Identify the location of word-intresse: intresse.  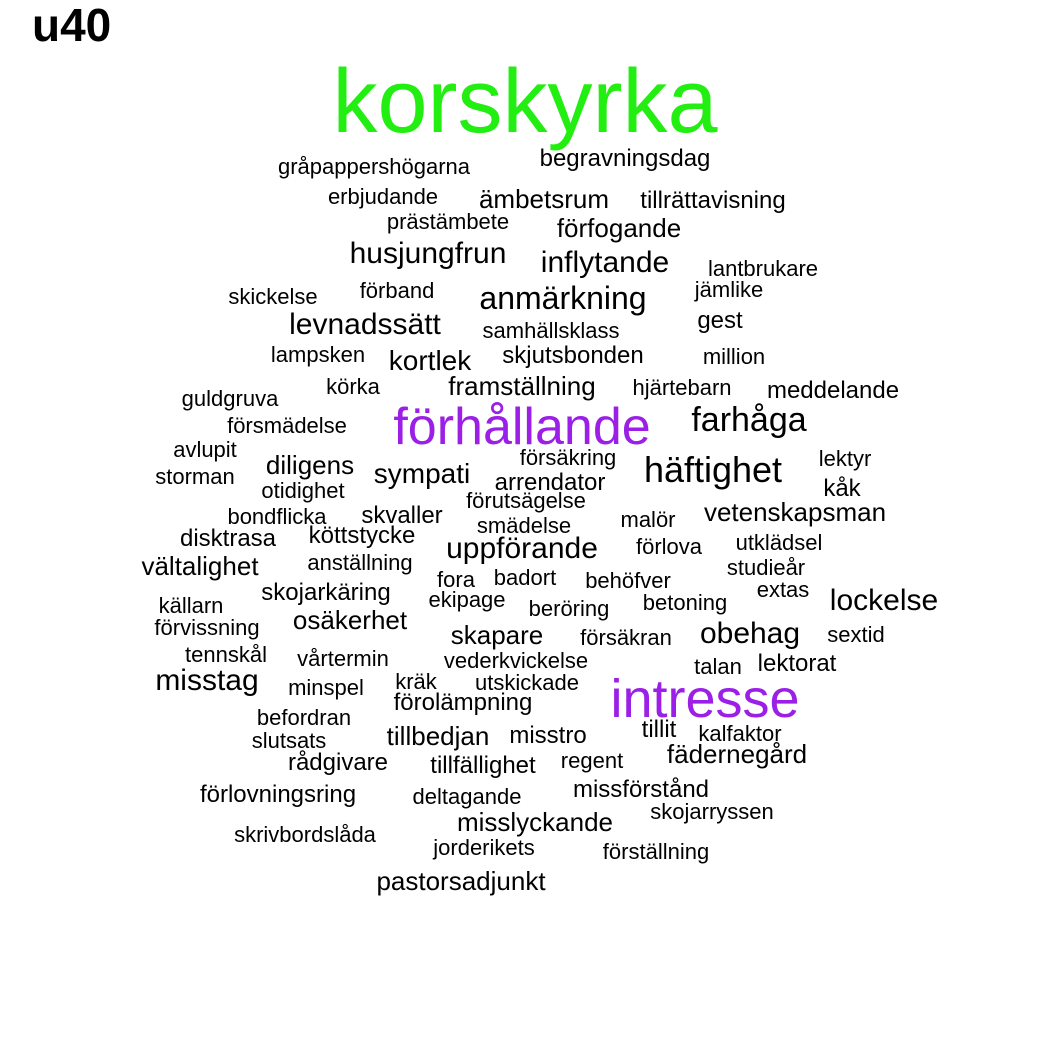
(705, 699).